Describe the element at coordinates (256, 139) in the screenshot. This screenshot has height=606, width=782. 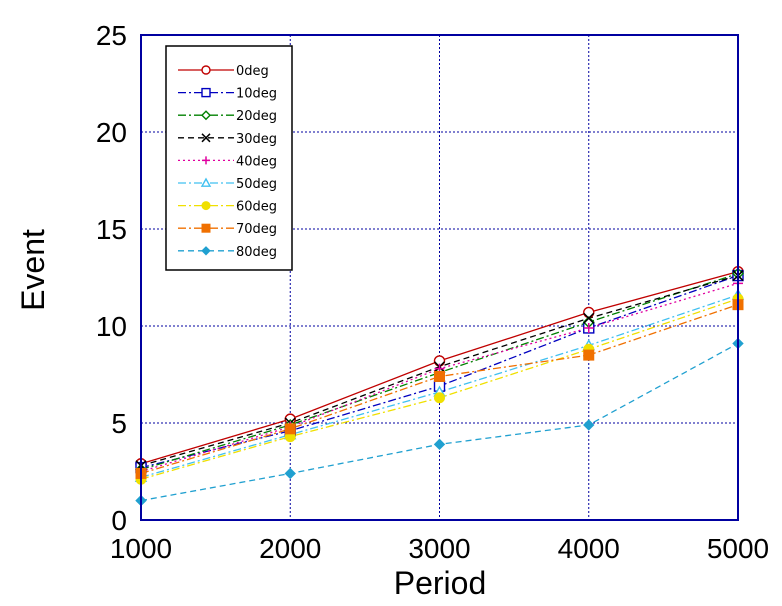
I see `legend-label: 30deg` at that location.